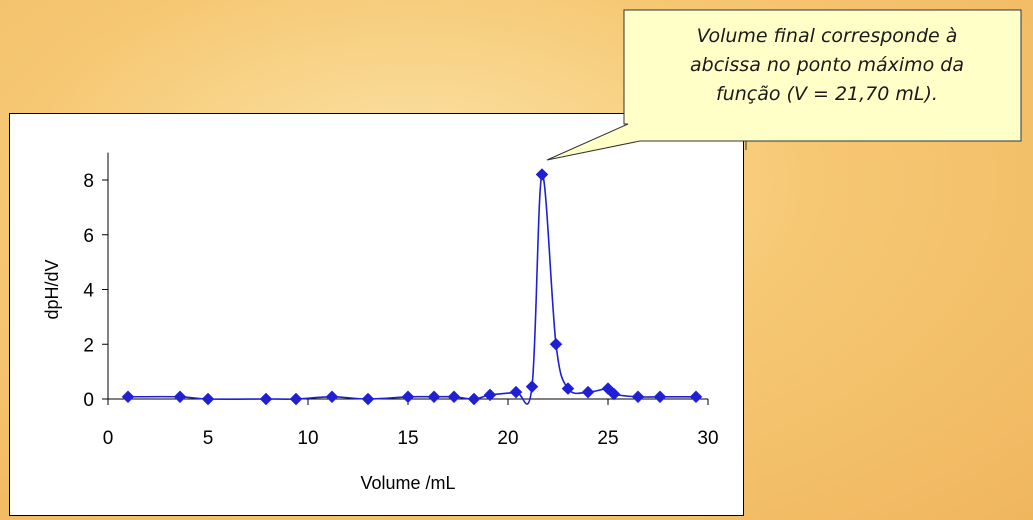 The height and width of the screenshot is (520, 1033). I want to click on y-tick-label: 8, so click(88, 181).